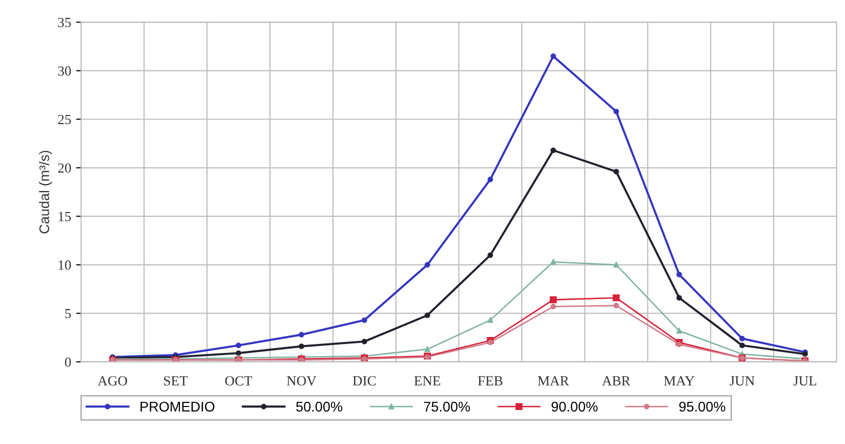 The width and height of the screenshot is (845, 444). What do you see at coordinates (64, 71) in the screenshot?
I see `y-tick-label: 30` at bounding box center [64, 71].